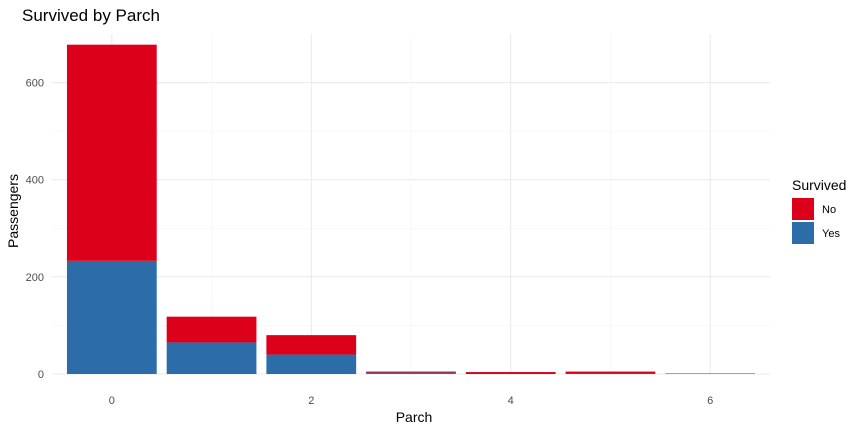 This screenshot has height=432, width=864. Describe the element at coordinates (829, 210) in the screenshot. I see `legend-label-no: No` at that location.